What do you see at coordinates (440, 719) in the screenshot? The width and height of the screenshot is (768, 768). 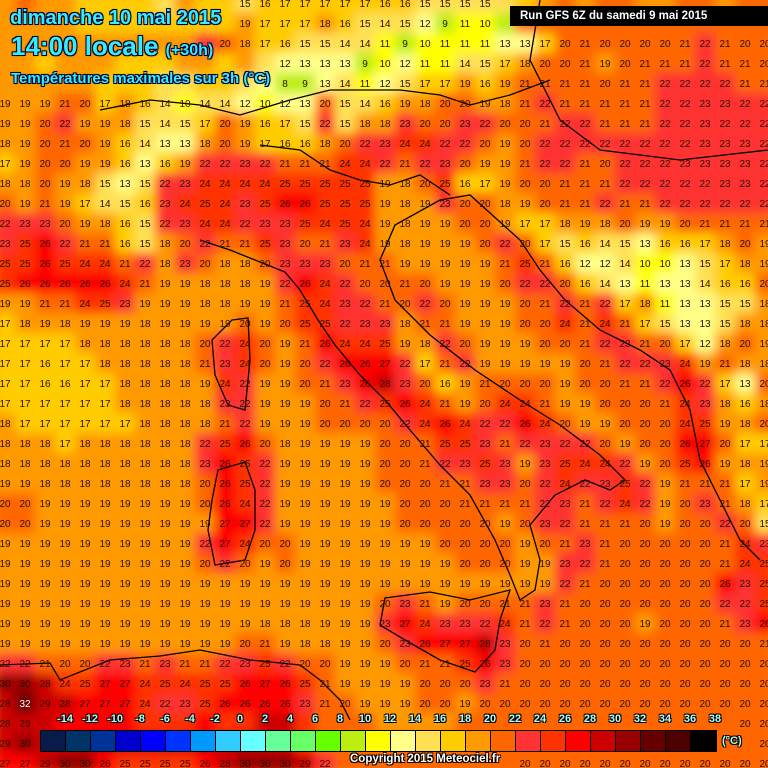 I see `legend-label: 16` at bounding box center [440, 719].